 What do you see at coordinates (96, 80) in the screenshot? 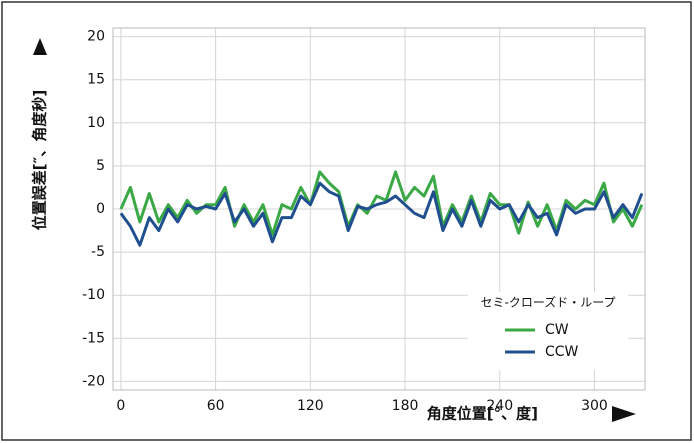
I see `y-tick-label: 15` at bounding box center [96, 80].